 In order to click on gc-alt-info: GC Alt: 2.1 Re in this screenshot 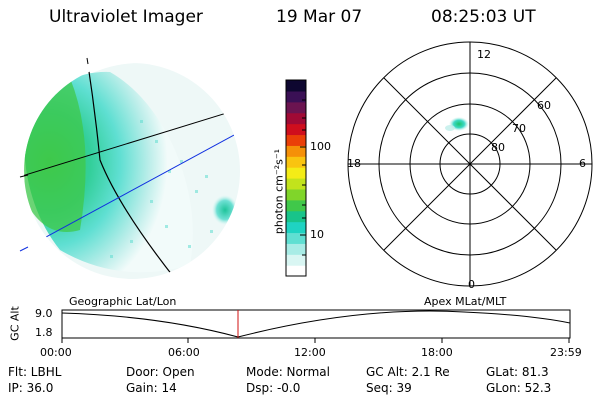, I will do `click(408, 372)`.